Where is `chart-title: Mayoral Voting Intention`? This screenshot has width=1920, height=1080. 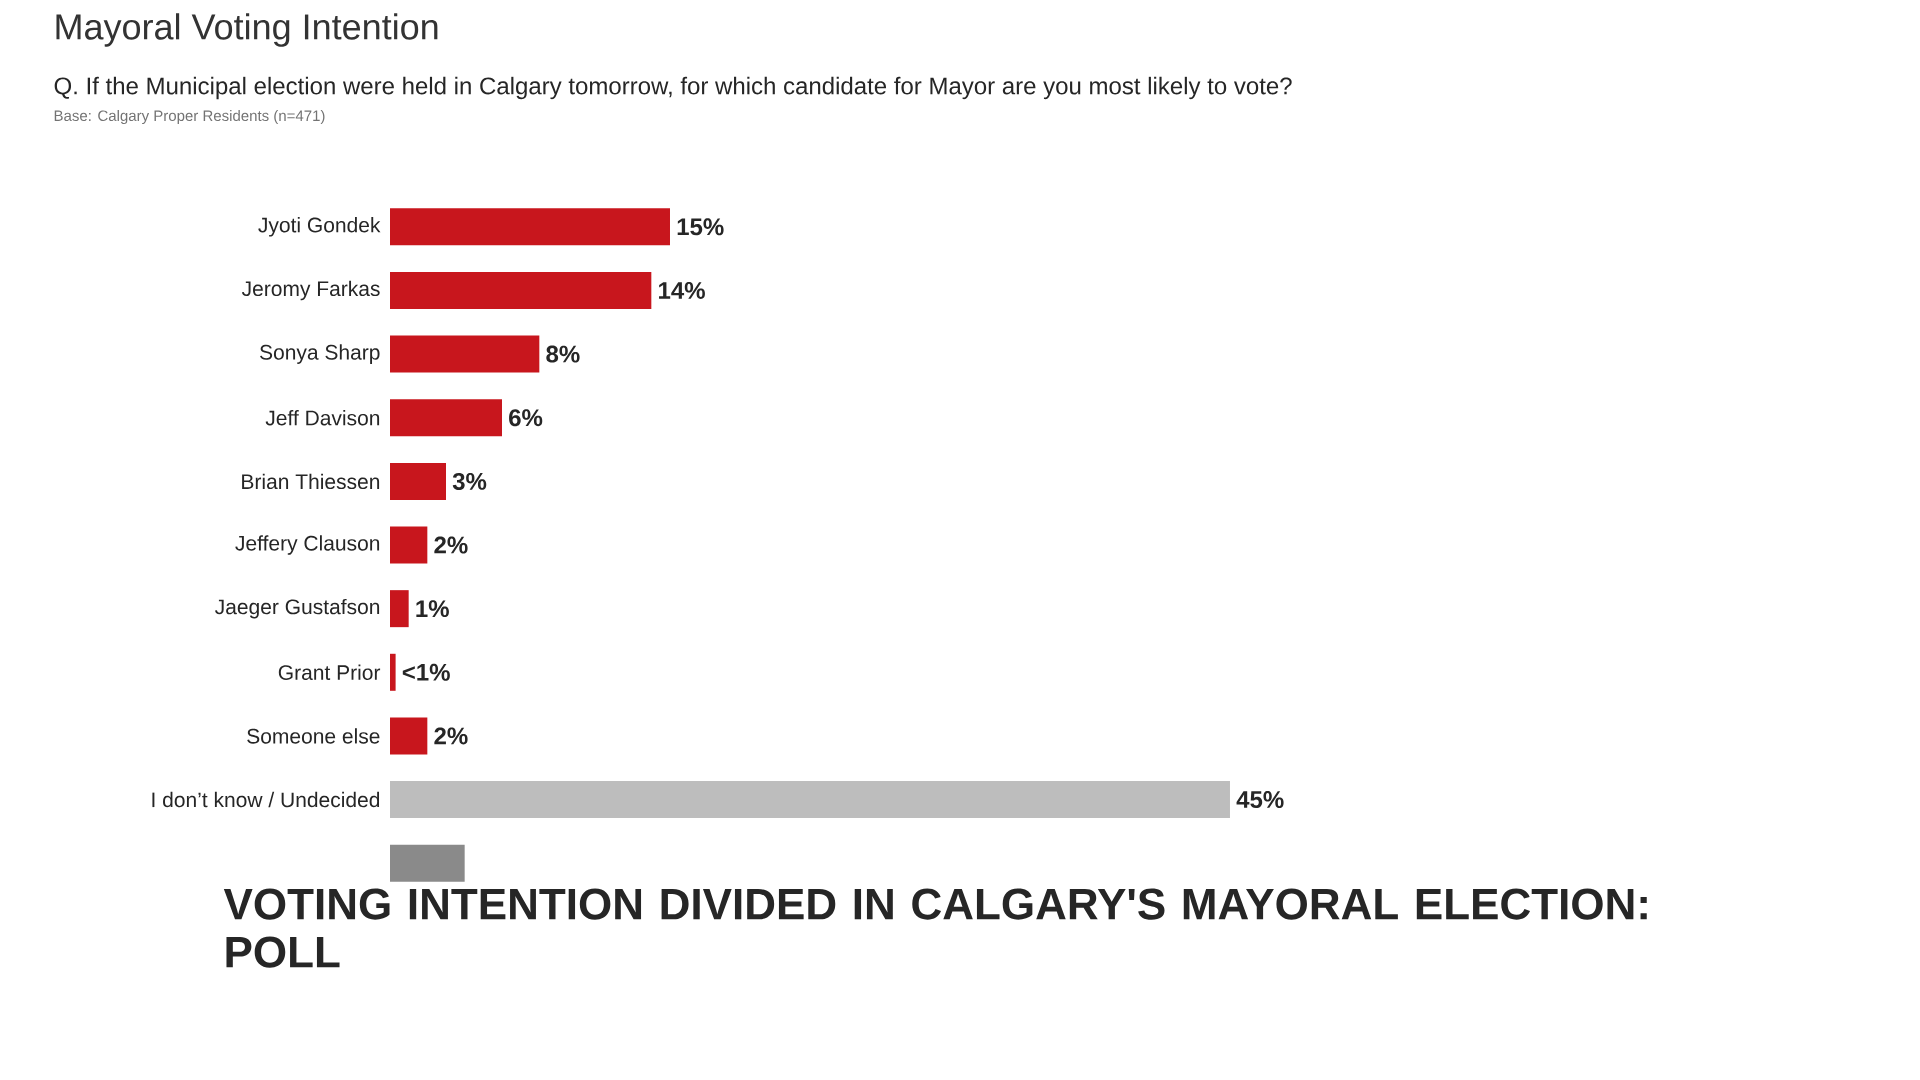 chart-title: Mayoral Voting Intention is located at coordinates (247, 30).